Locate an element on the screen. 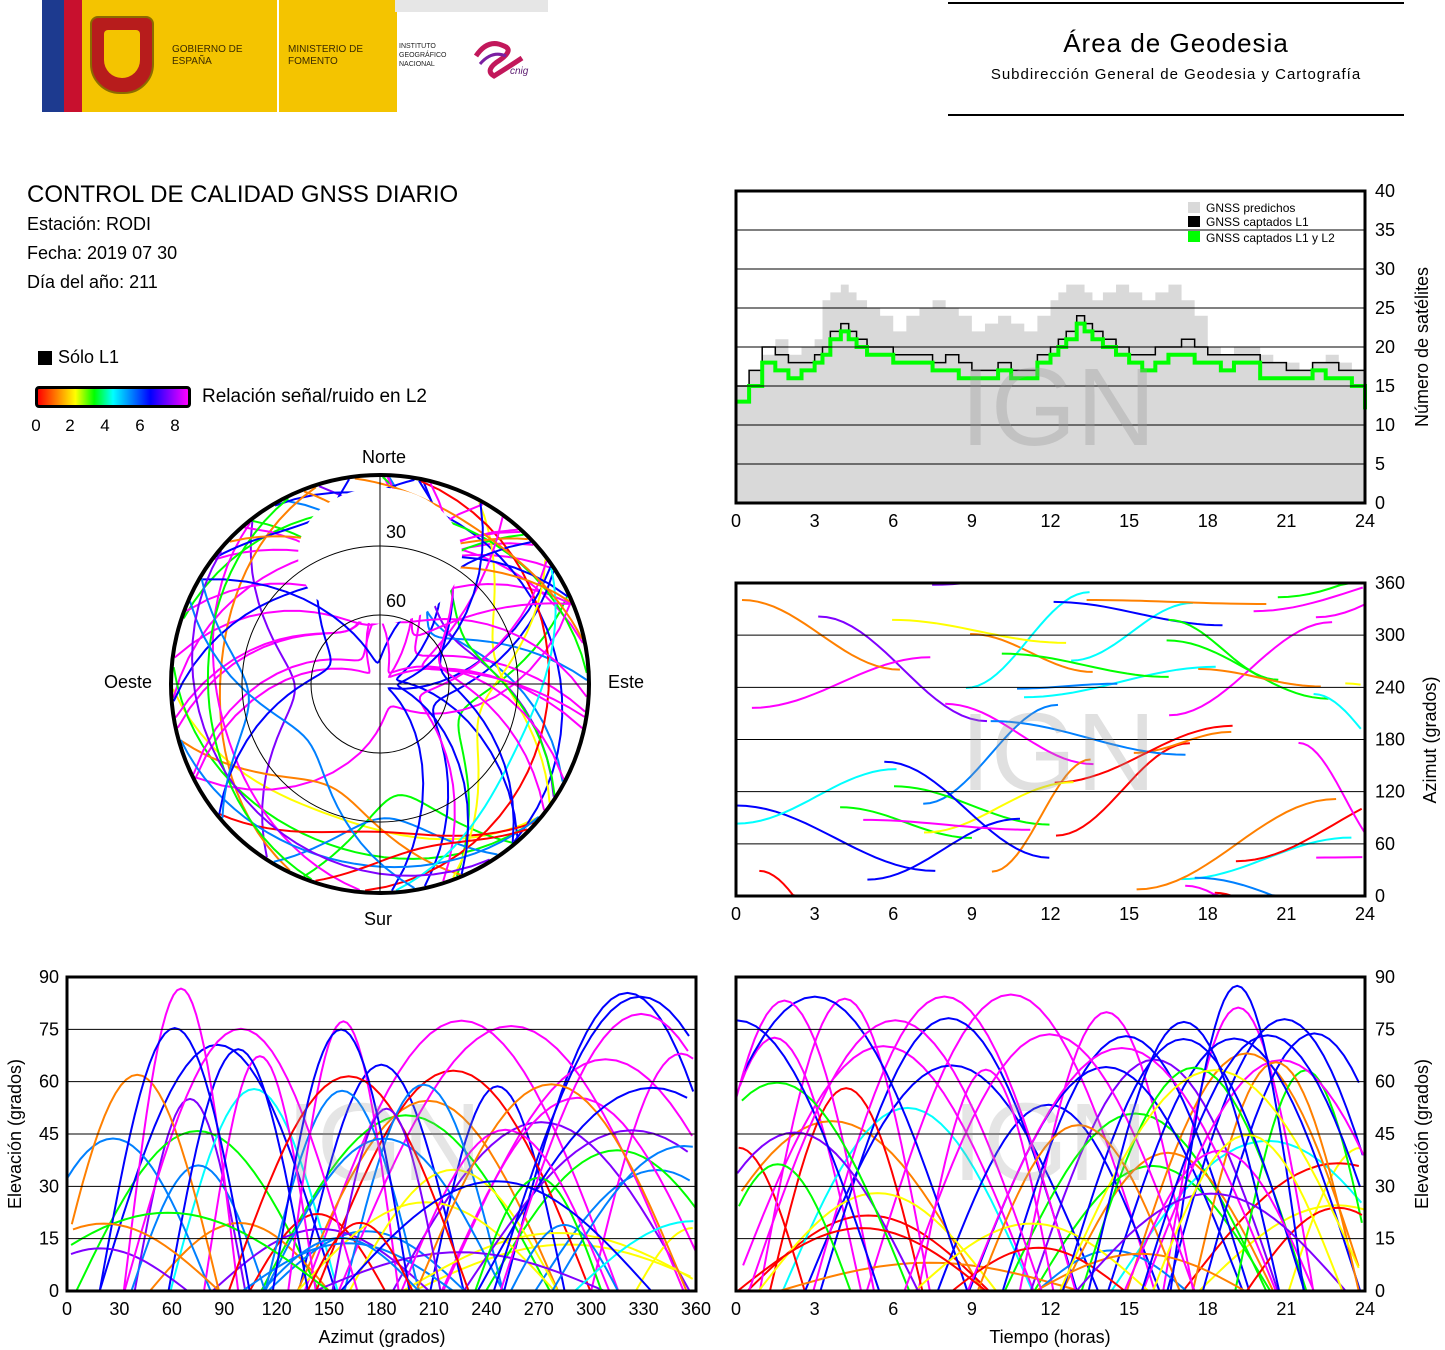 The image size is (1445, 1350). sat-xtick-0: 0 is located at coordinates (736, 521).